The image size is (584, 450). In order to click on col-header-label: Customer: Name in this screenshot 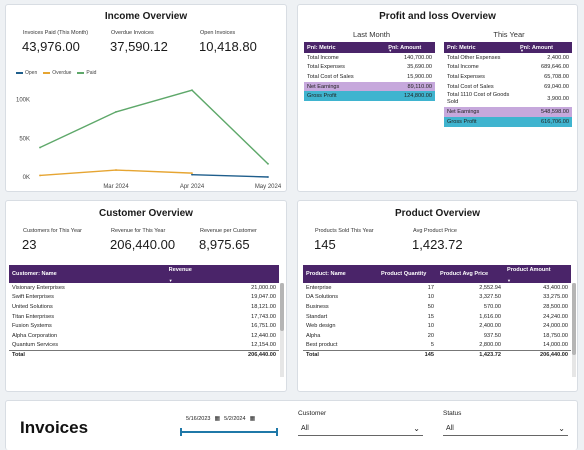, I will do `click(34, 274)`.